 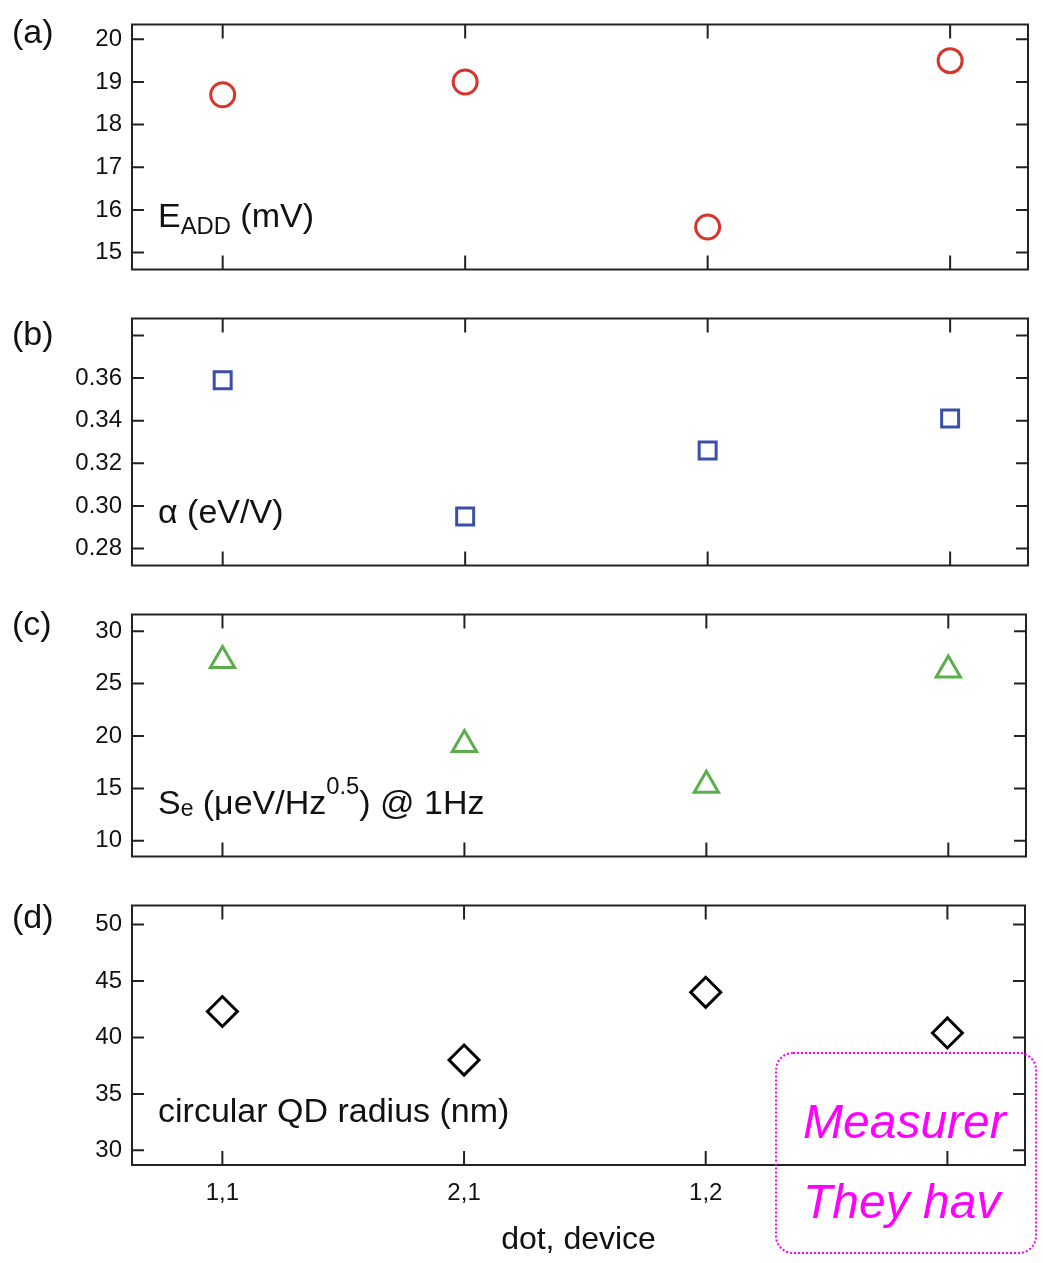 I want to click on y-tick-label: 0.32, so click(x=98, y=461).